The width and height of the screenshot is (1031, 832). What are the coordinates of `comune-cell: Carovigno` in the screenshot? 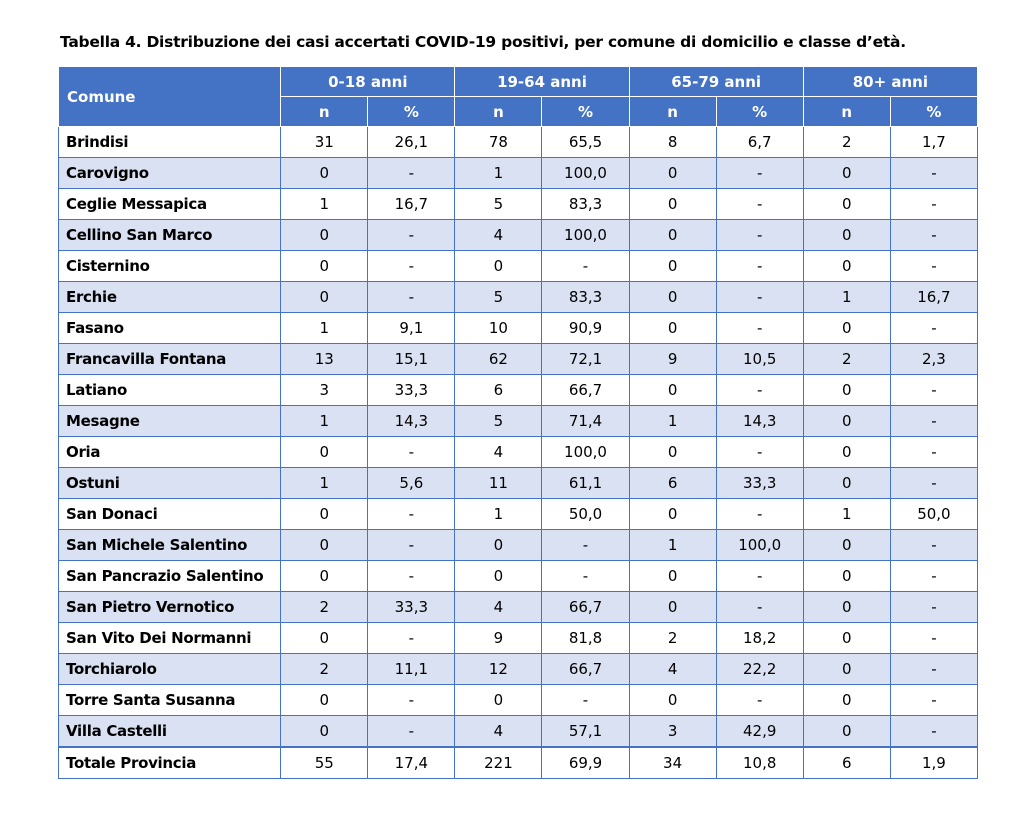 It's located at (169, 173).